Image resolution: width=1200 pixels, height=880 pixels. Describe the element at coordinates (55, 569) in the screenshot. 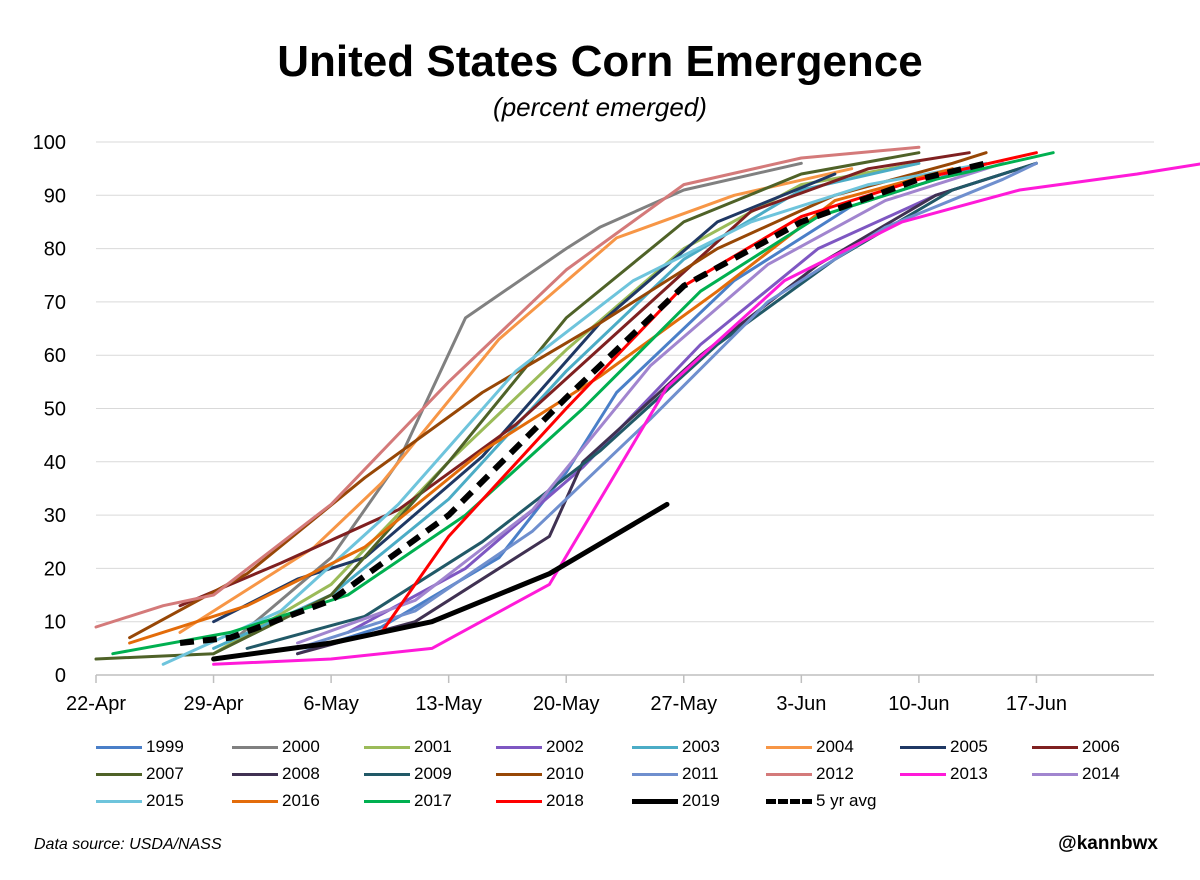

I see `y-tick-label: 20` at that location.